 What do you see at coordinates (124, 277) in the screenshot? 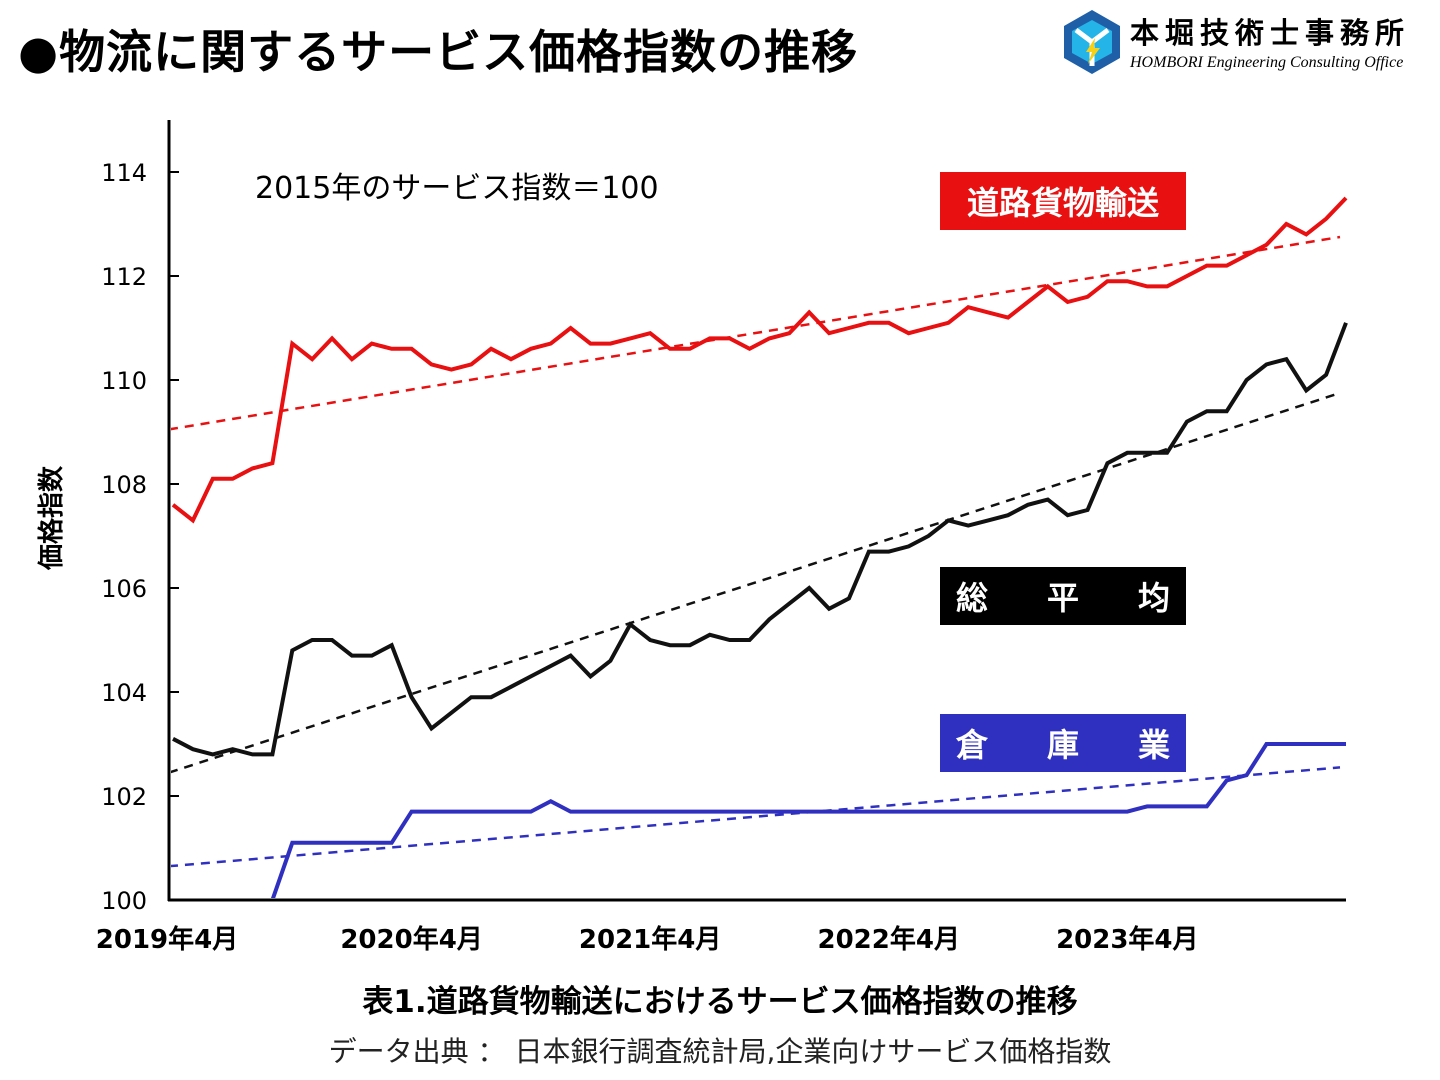
I see `y-tick-label: 112` at bounding box center [124, 277].